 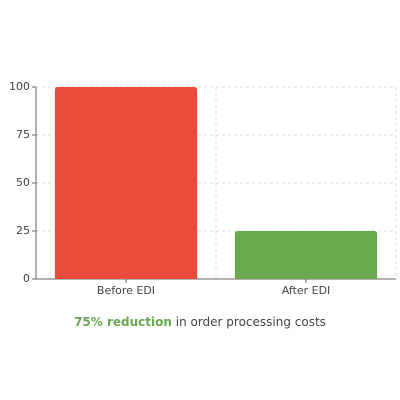 I want to click on caption: 75% reduction in order processing costs, so click(x=200, y=322).